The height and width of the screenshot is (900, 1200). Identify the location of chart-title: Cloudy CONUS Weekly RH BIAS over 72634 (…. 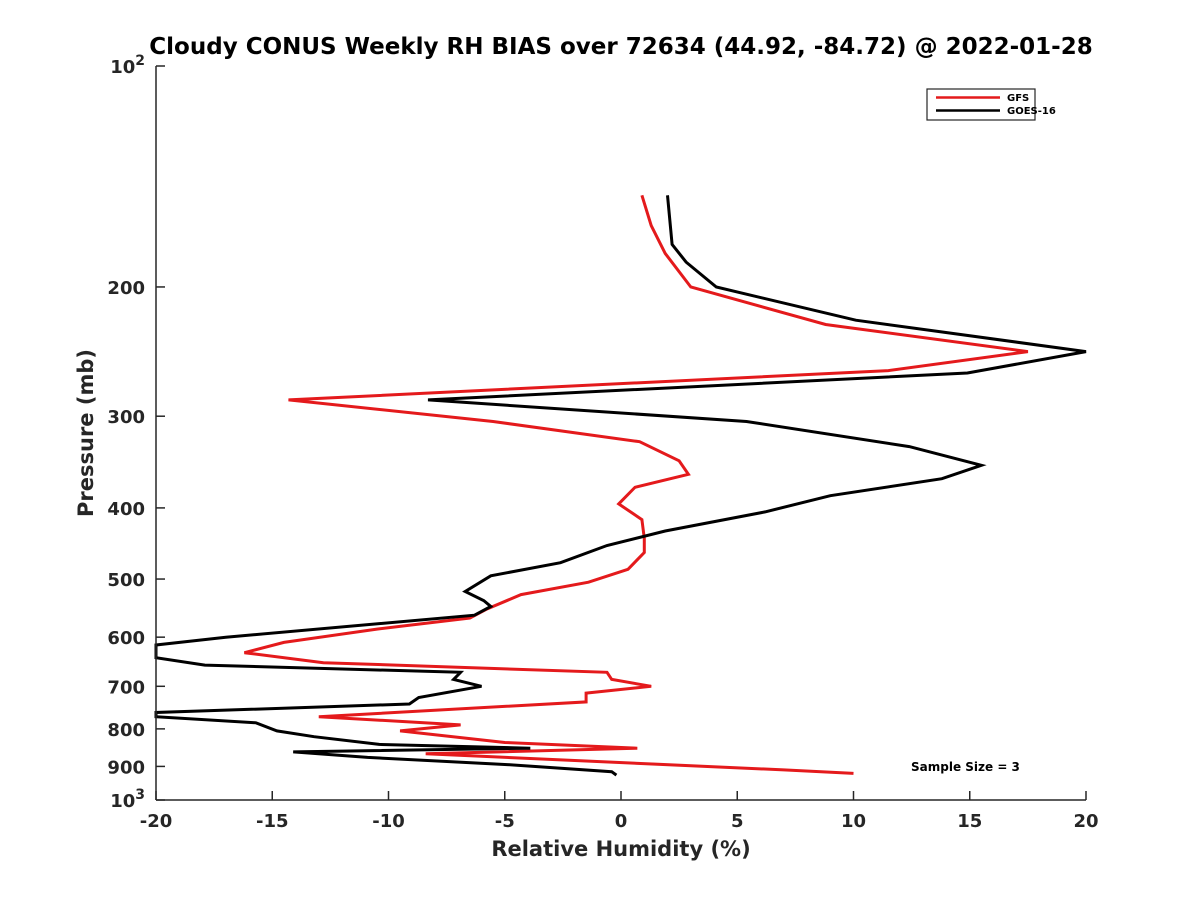
(620, 47).